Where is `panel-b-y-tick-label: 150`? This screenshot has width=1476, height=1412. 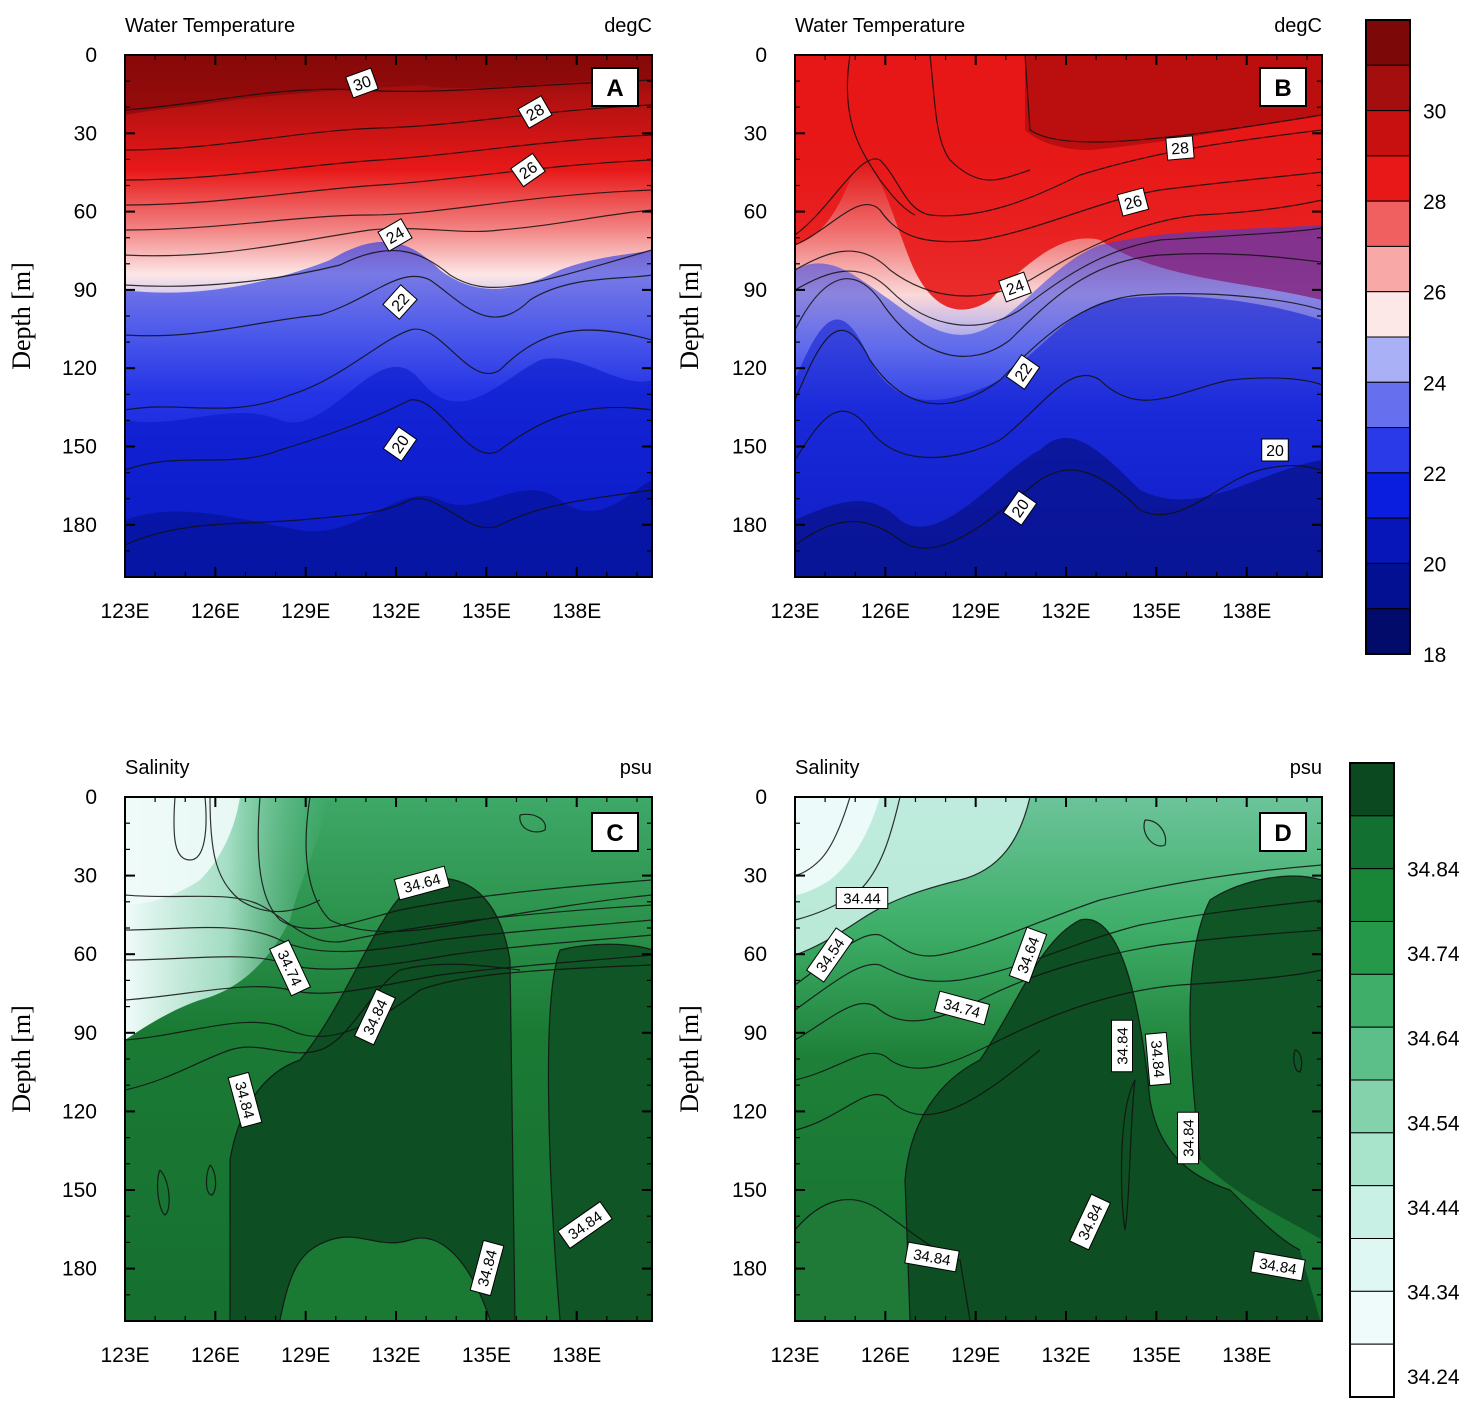
panel-b-y-tick-label: 150 is located at coordinates (749, 447).